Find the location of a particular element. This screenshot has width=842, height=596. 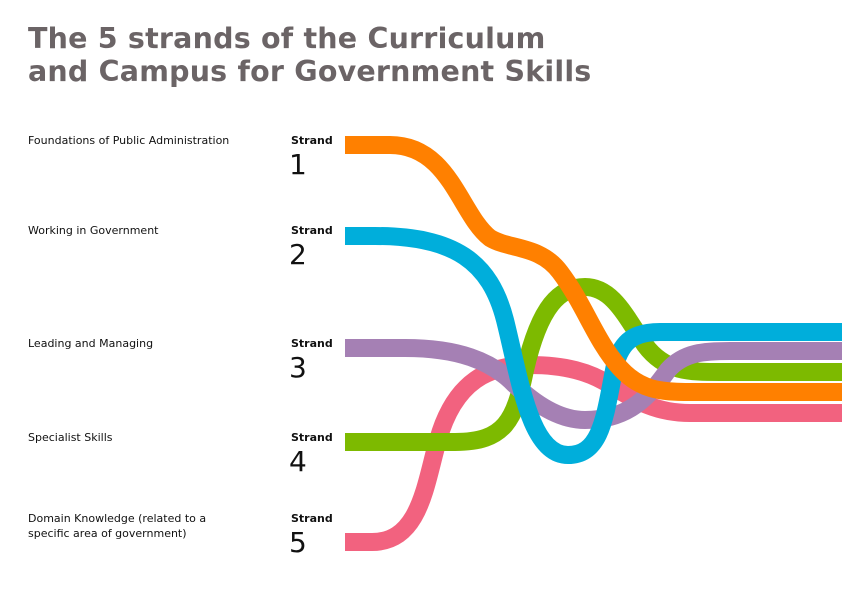

strand-2-label: Working in Government is located at coordinates (93, 230).